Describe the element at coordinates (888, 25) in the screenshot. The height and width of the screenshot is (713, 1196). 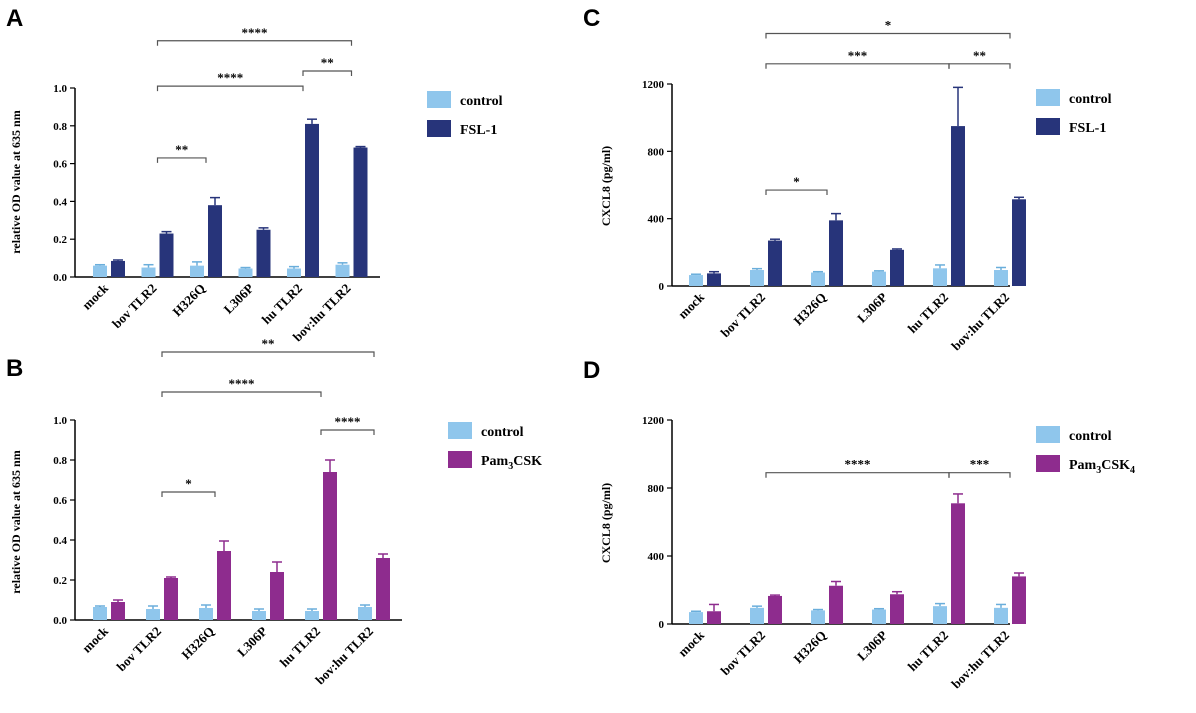
I see `significance-label: *` at that location.